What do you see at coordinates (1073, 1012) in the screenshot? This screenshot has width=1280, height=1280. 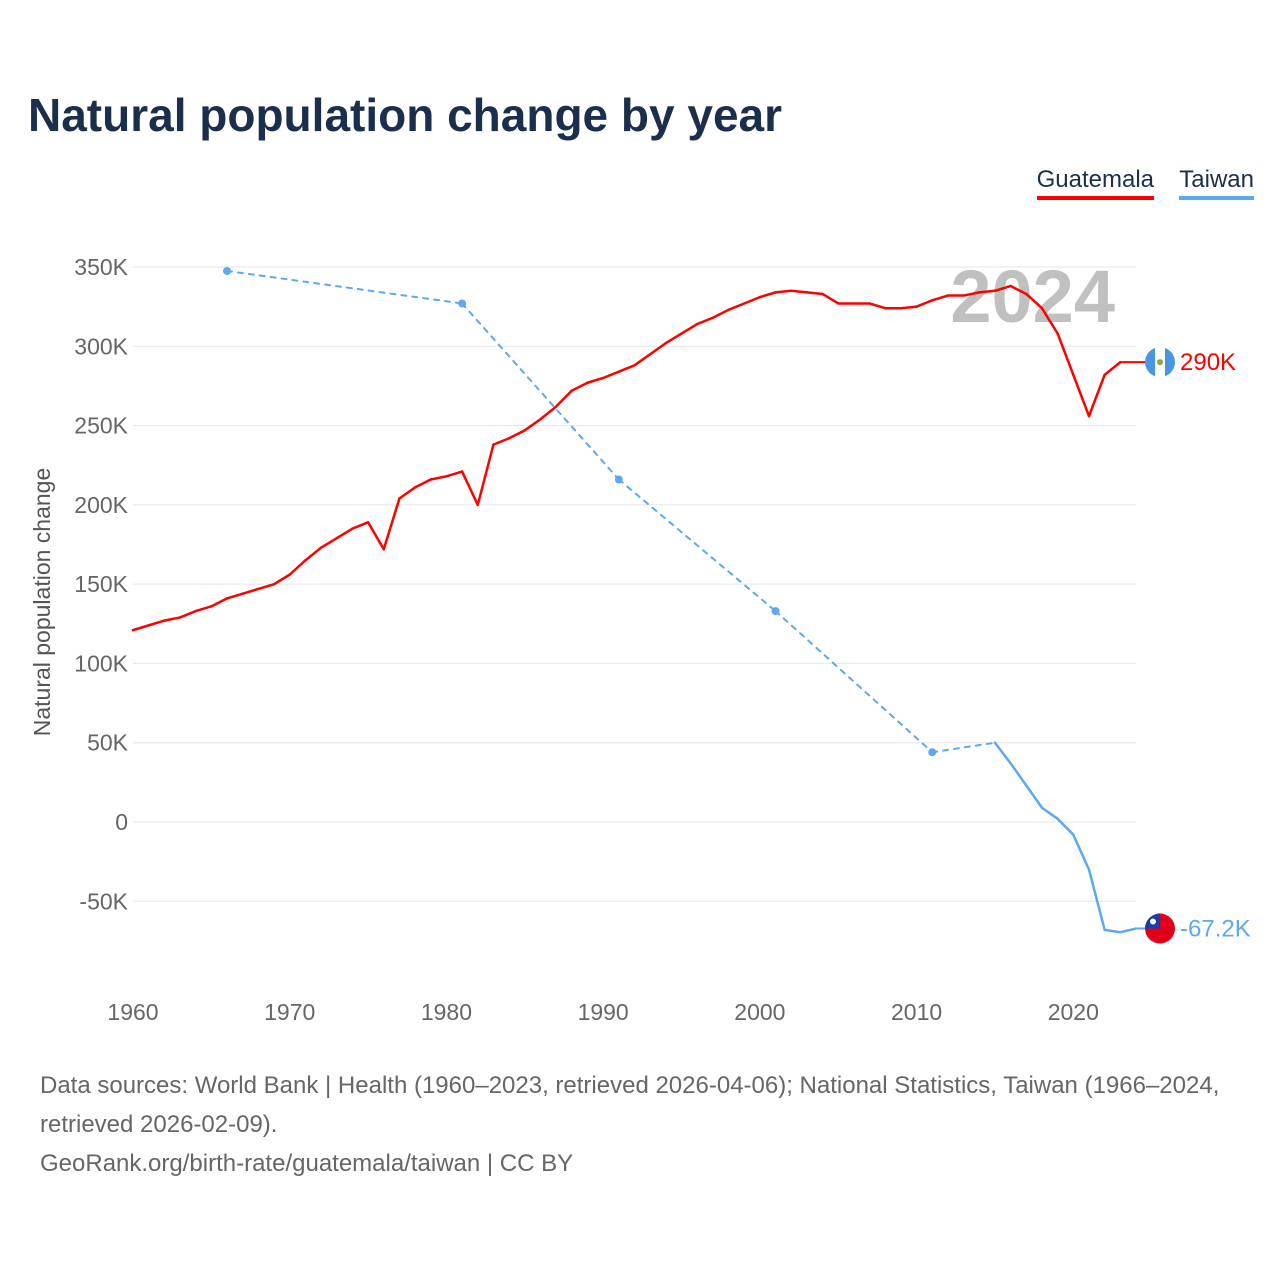 I see `x-tick-label: 2020` at bounding box center [1073, 1012].